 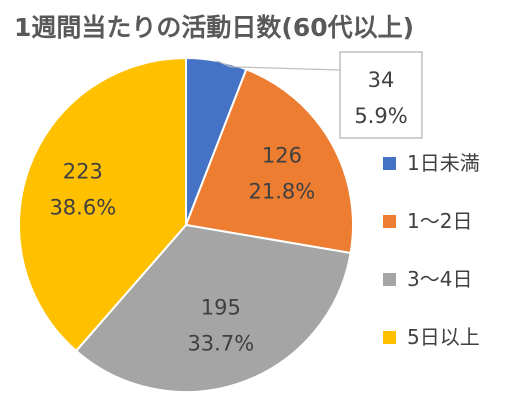 I want to click on legend-label-2: 1～2日, so click(x=439, y=221).